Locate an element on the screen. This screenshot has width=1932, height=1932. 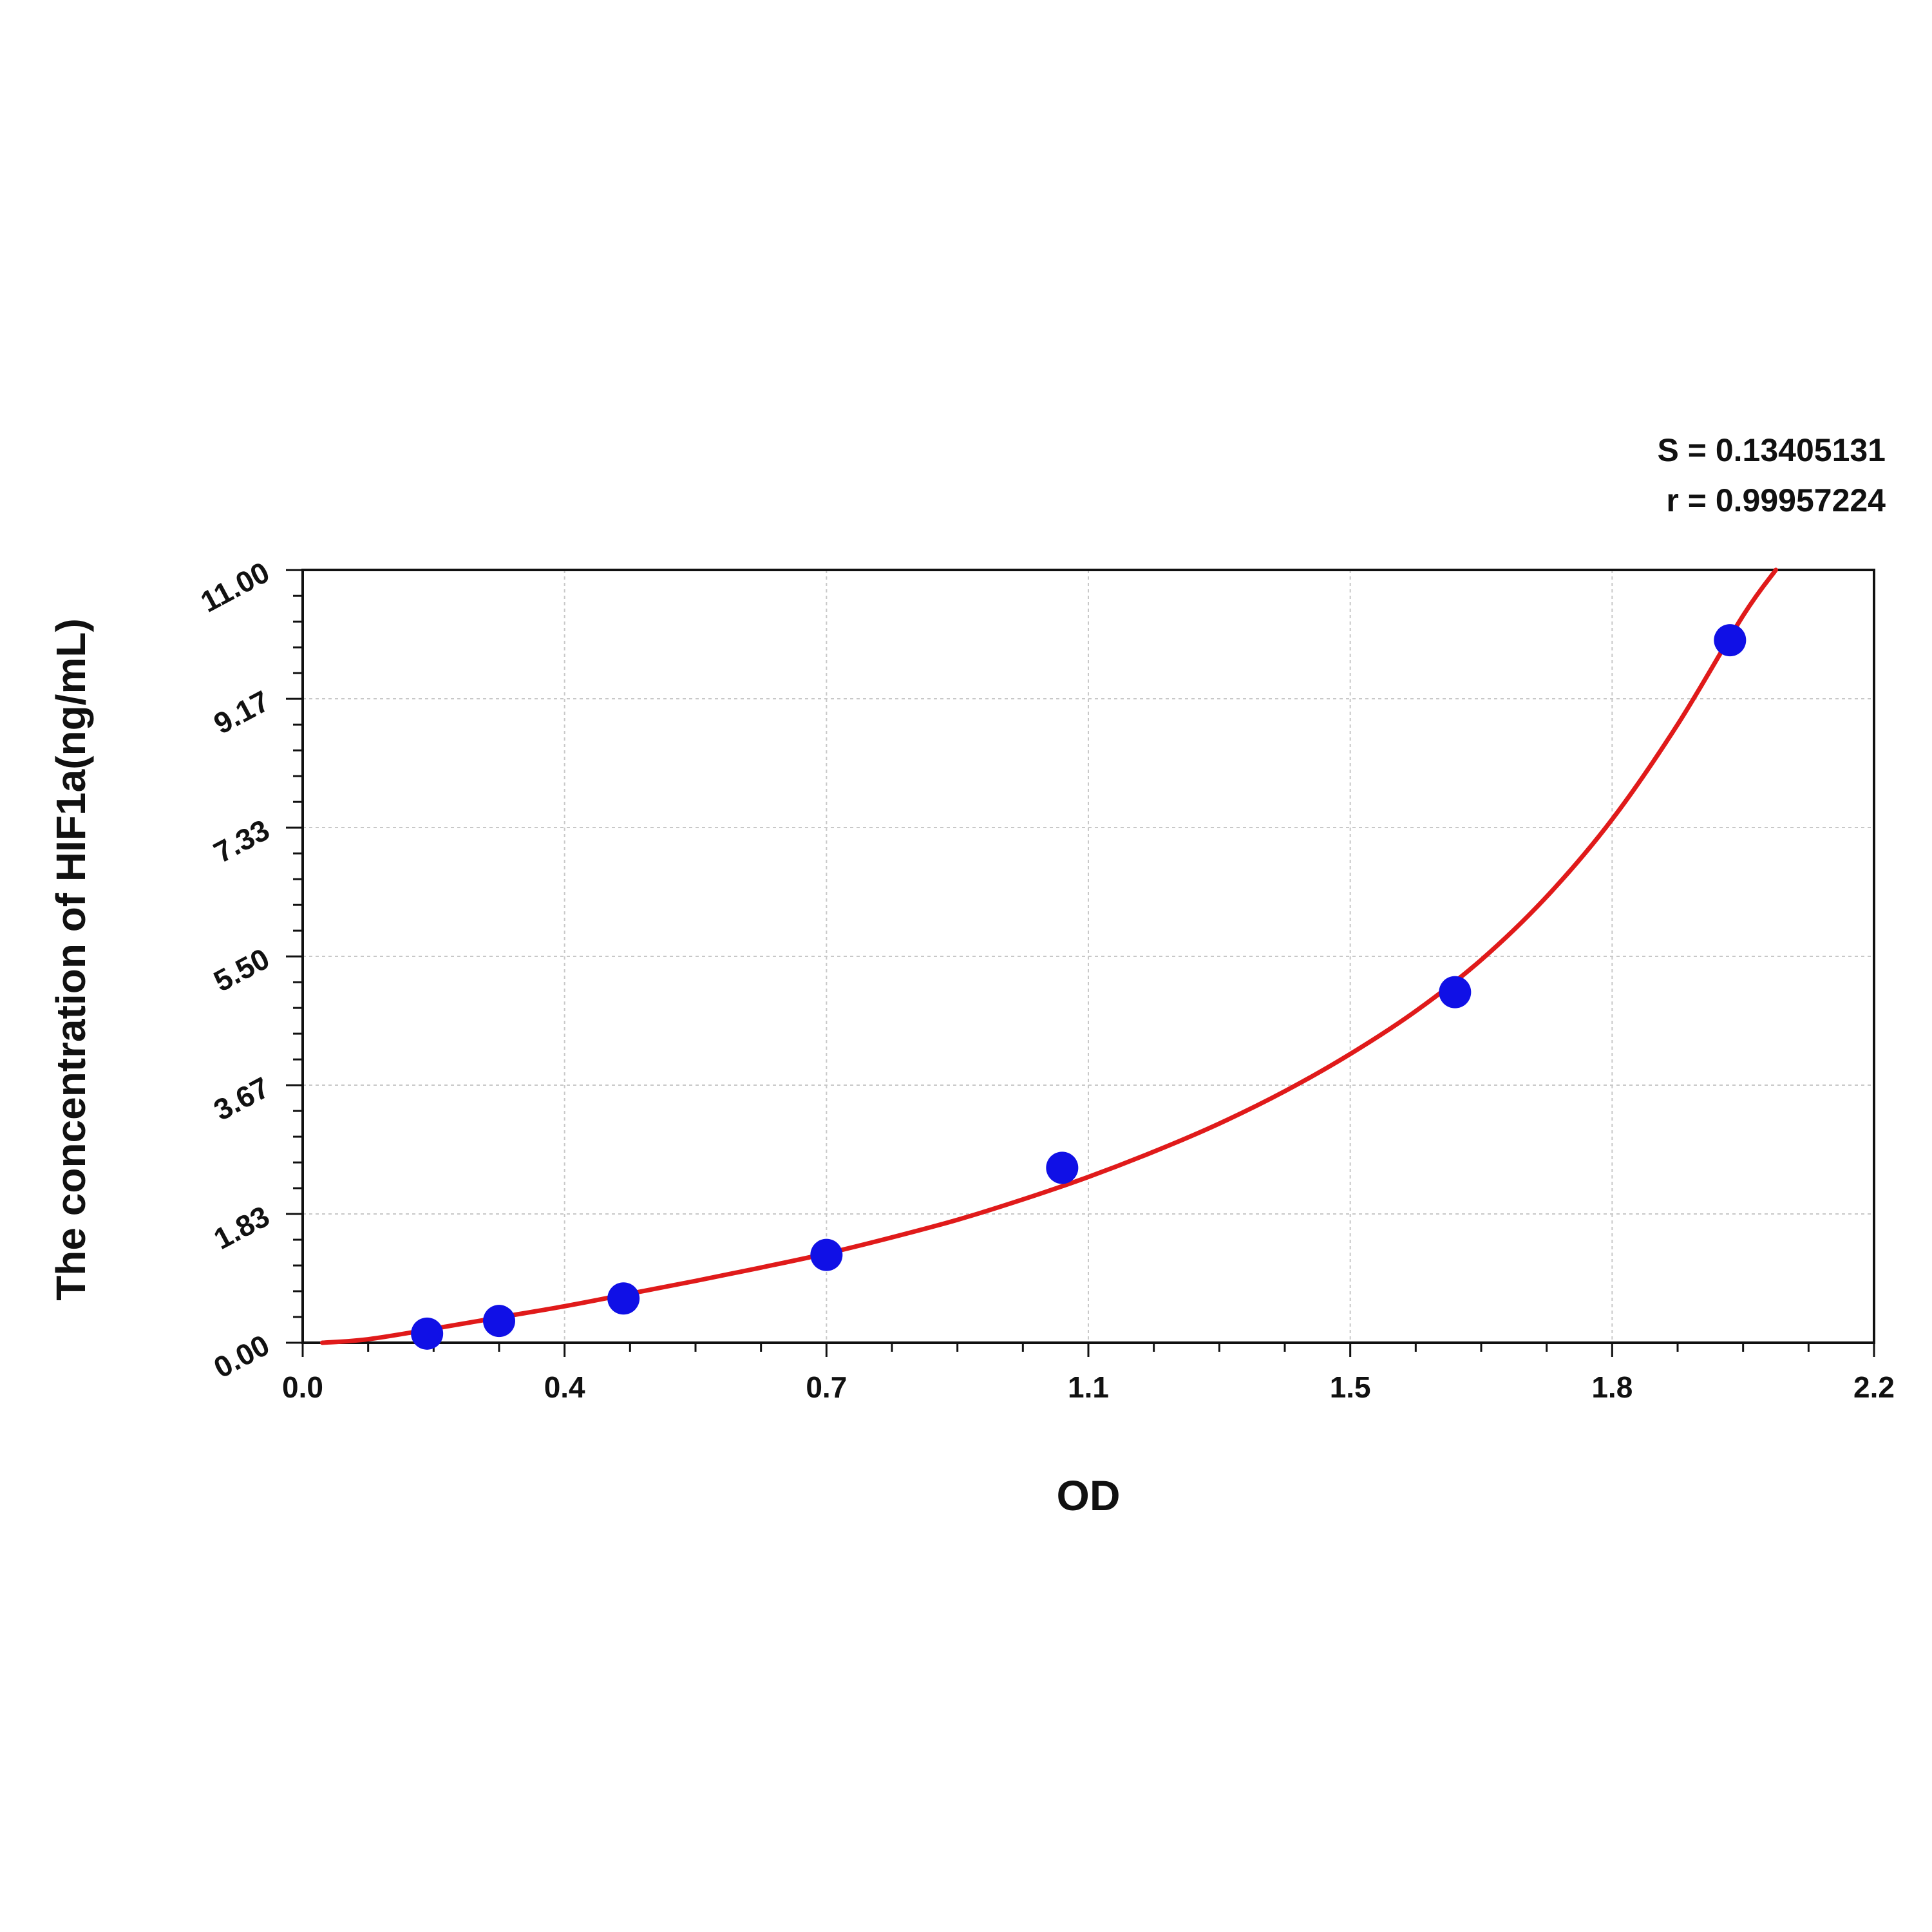
y-tick-label: 7.33 is located at coordinates (241, 841).